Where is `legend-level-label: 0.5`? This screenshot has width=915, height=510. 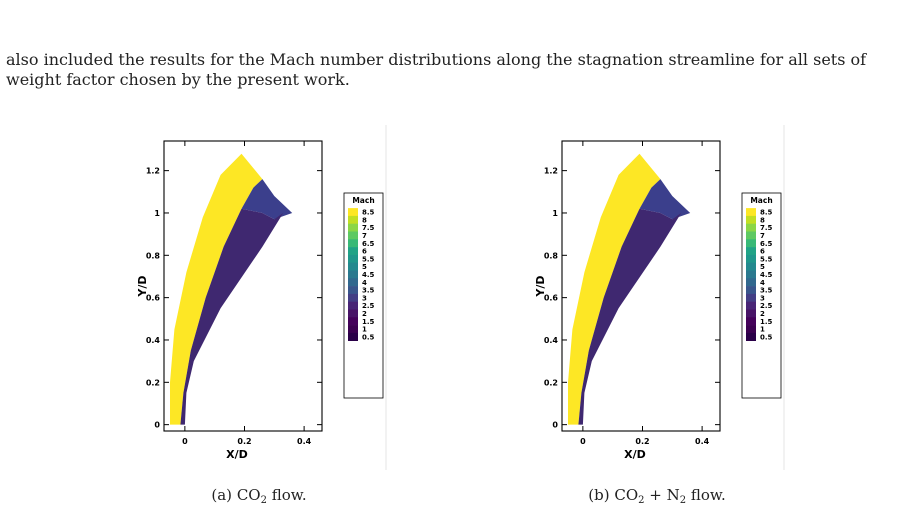
legend-level-label: 0.5 is located at coordinates (368, 337).